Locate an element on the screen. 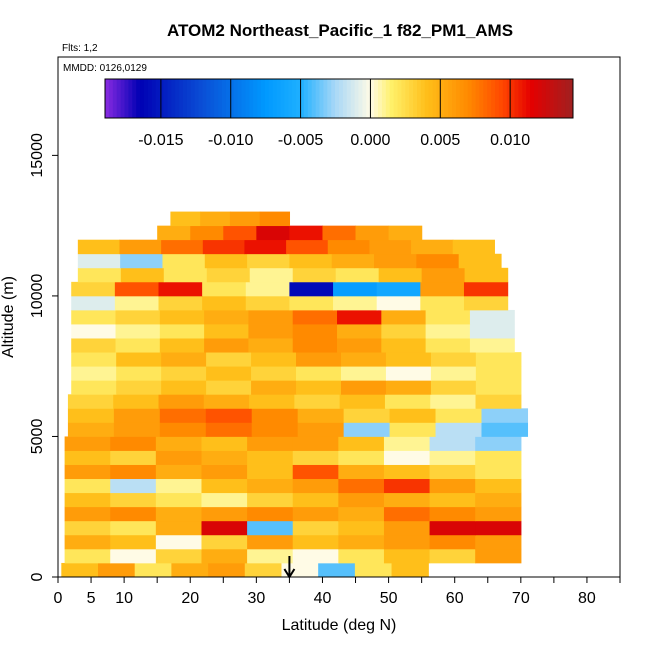 The height and width of the screenshot is (650, 650). colorbar-tick-label: 0.005 is located at coordinates (440, 140).